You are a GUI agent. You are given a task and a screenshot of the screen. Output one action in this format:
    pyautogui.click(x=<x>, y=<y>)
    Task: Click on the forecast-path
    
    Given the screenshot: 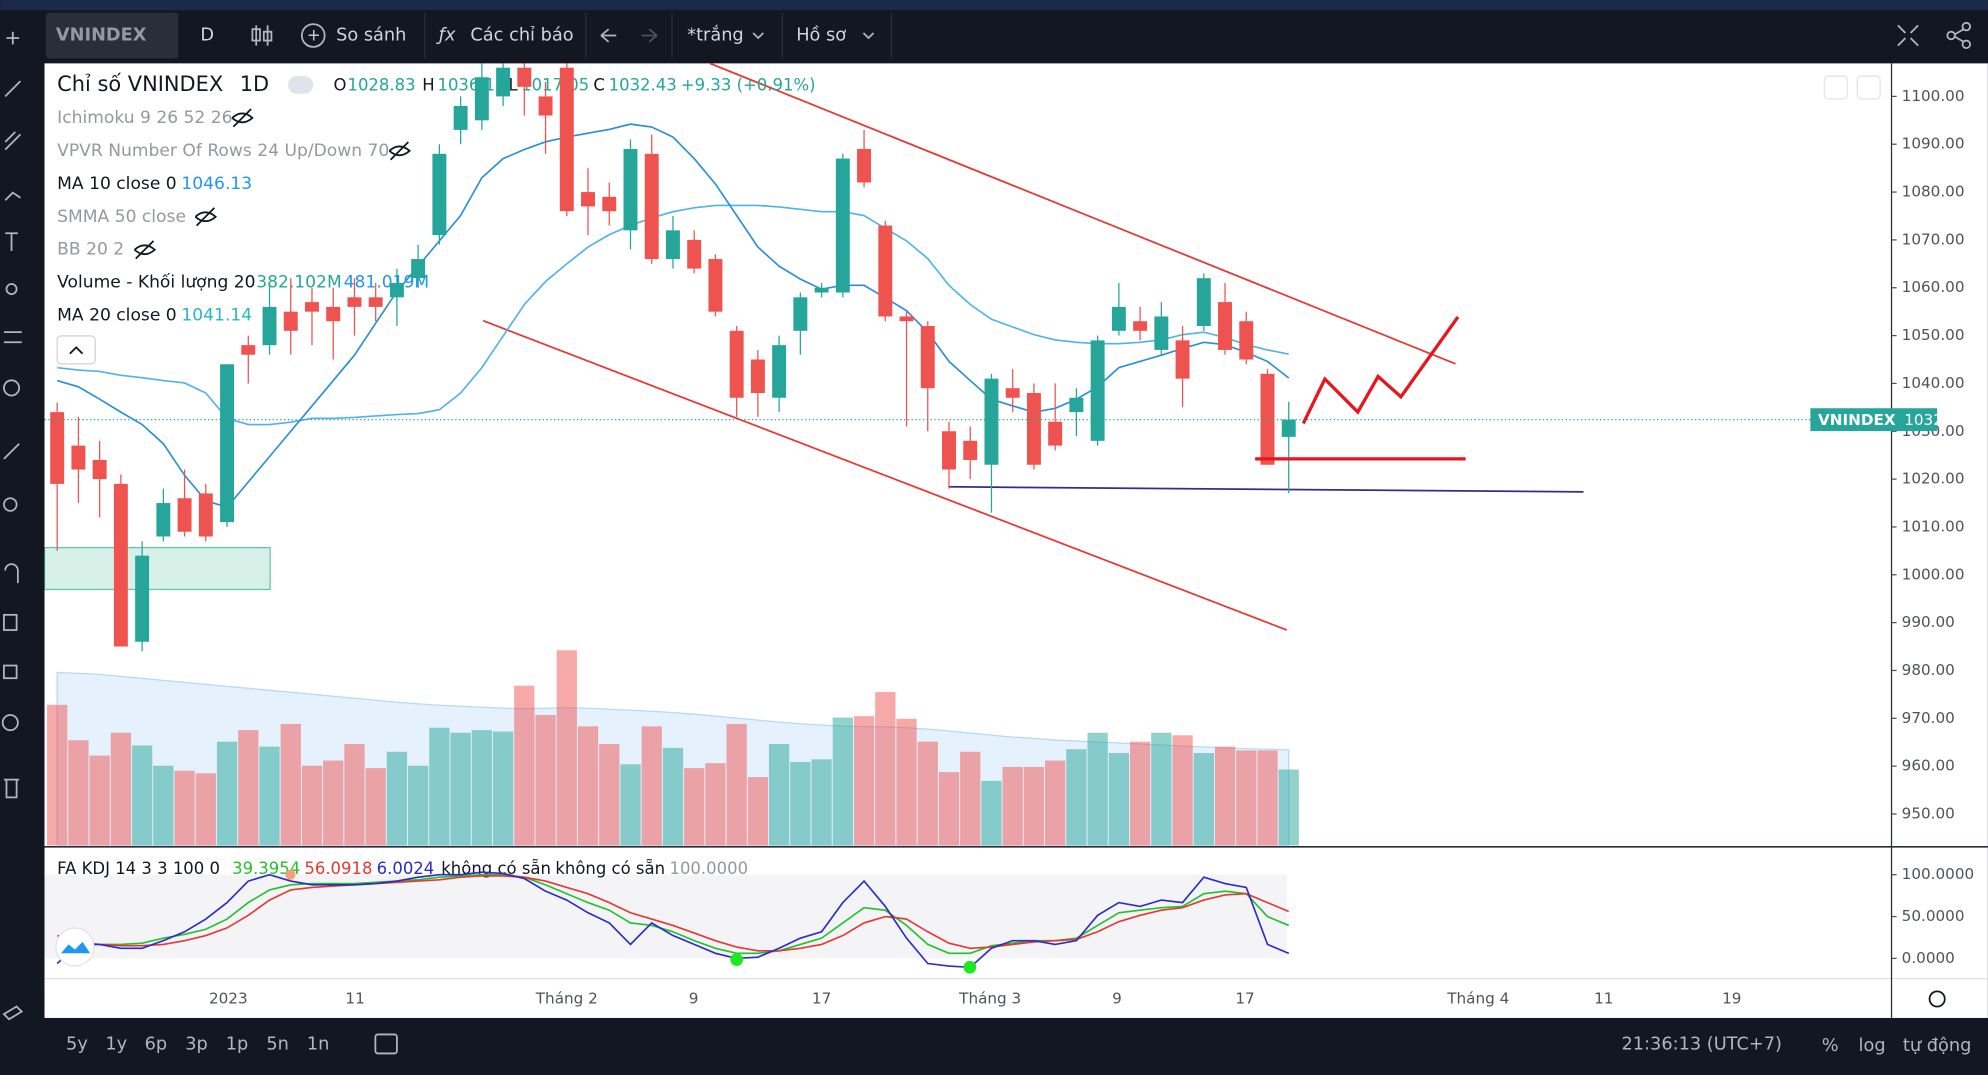 What is the action you would take?
    pyautogui.click(x=1380, y=370)
    